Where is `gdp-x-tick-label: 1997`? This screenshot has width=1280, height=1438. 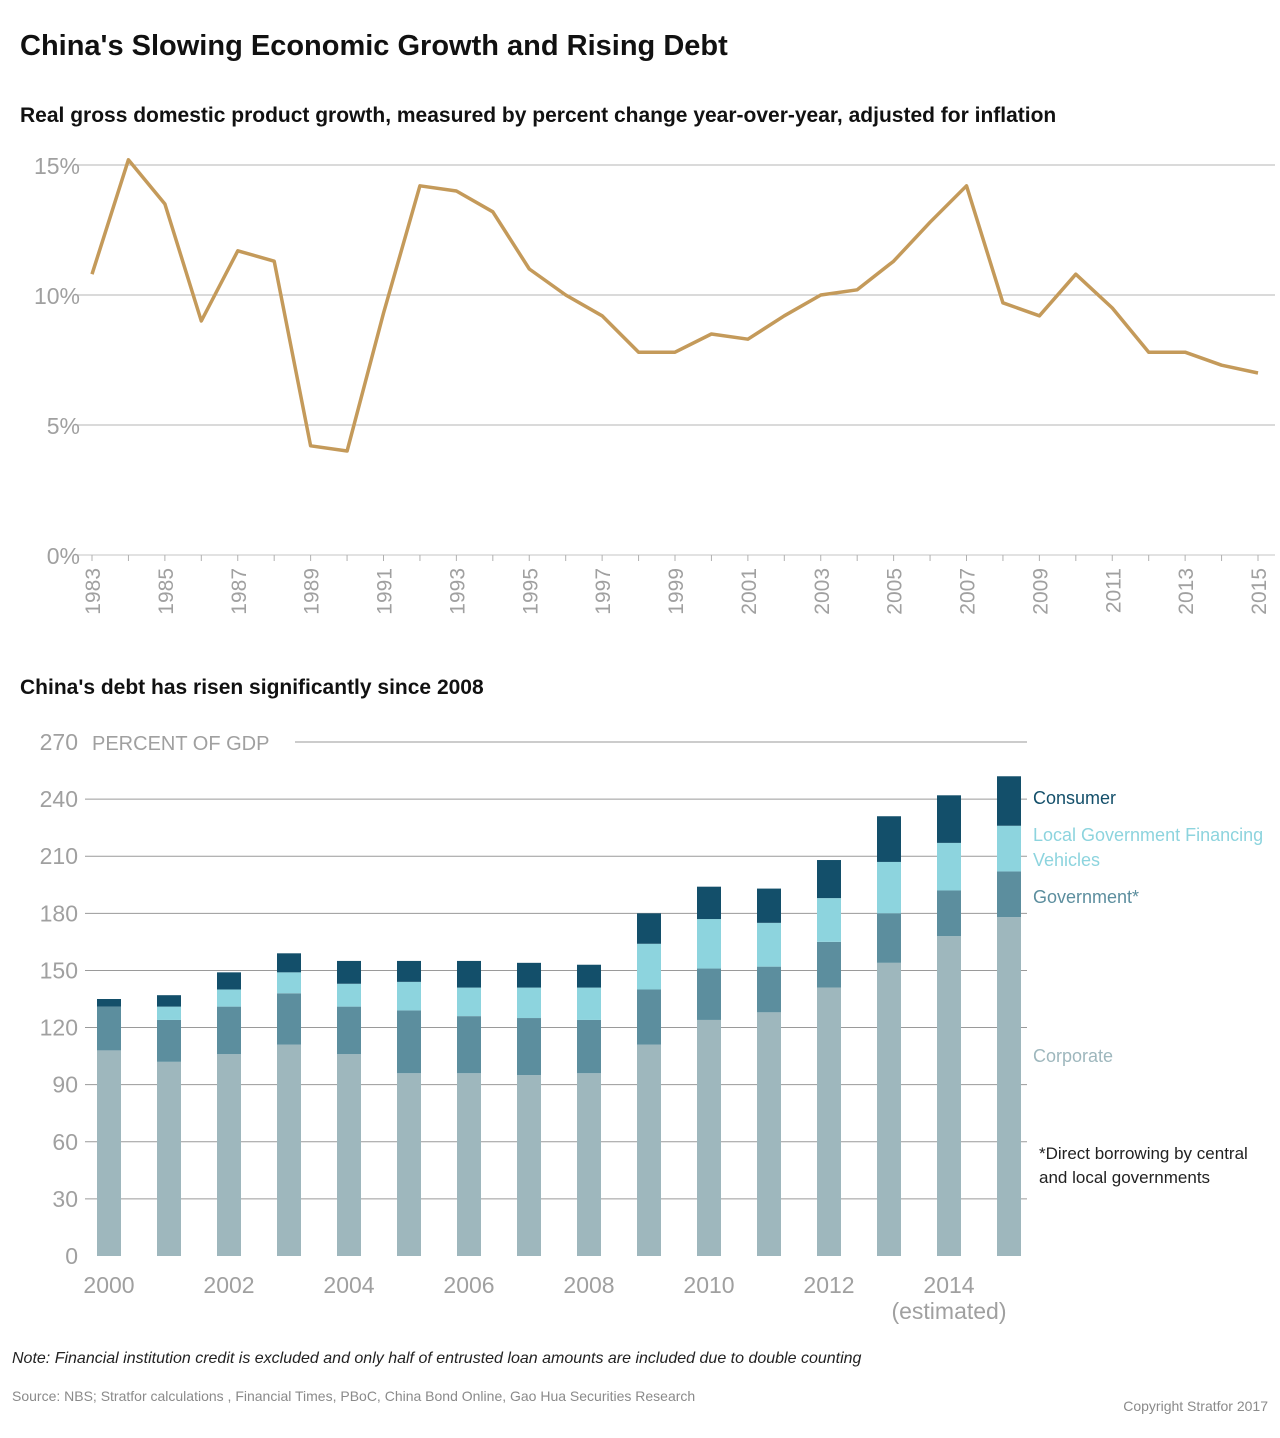 gdp-x-tick-label: 1997 is located at coordinates (603, 591).